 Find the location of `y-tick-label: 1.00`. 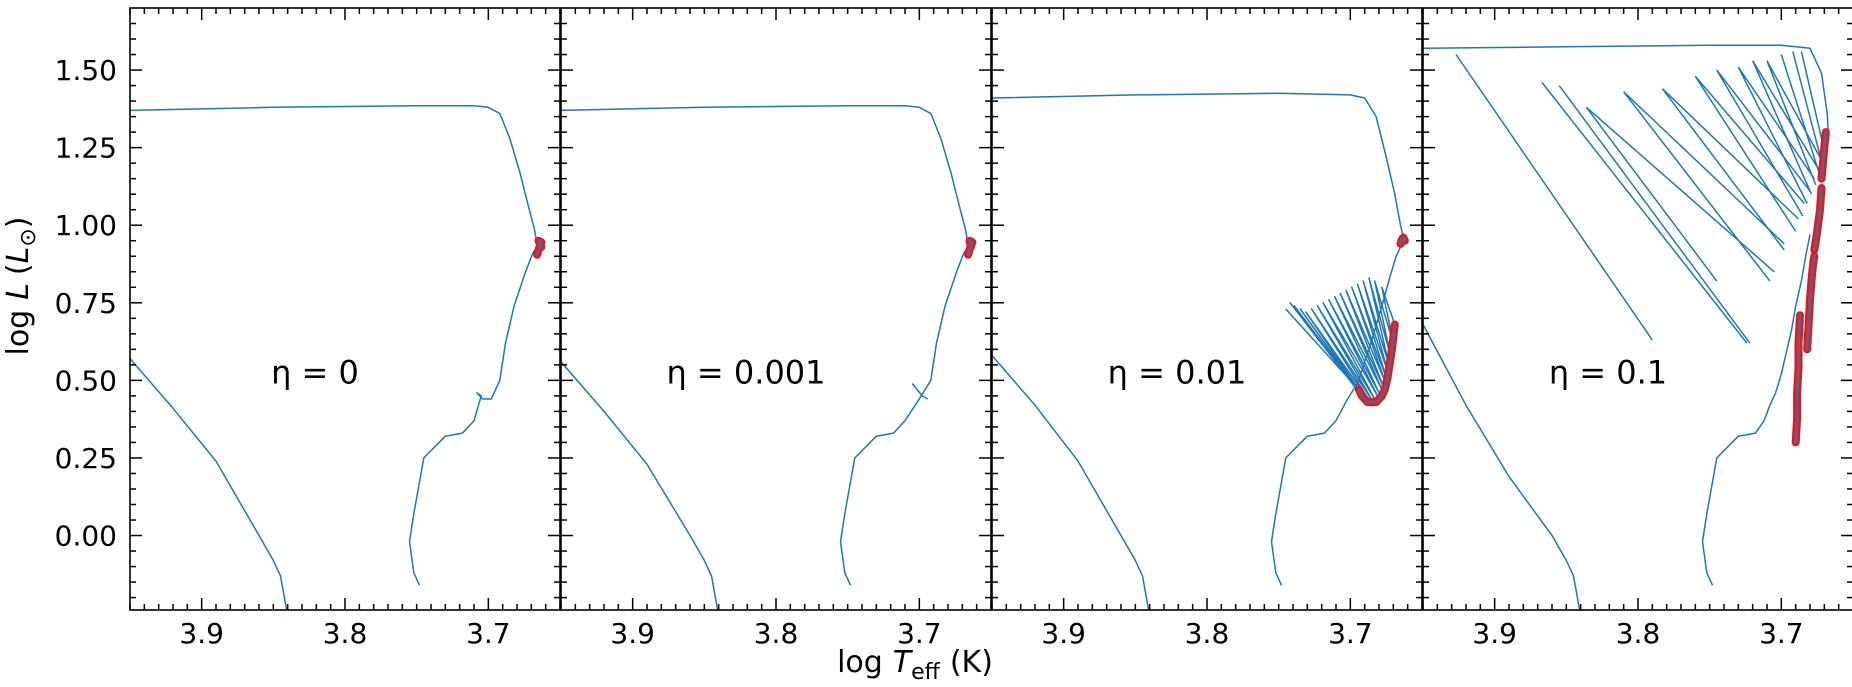

y-tick-label: 1.00 is located at coordinates (86, 225).